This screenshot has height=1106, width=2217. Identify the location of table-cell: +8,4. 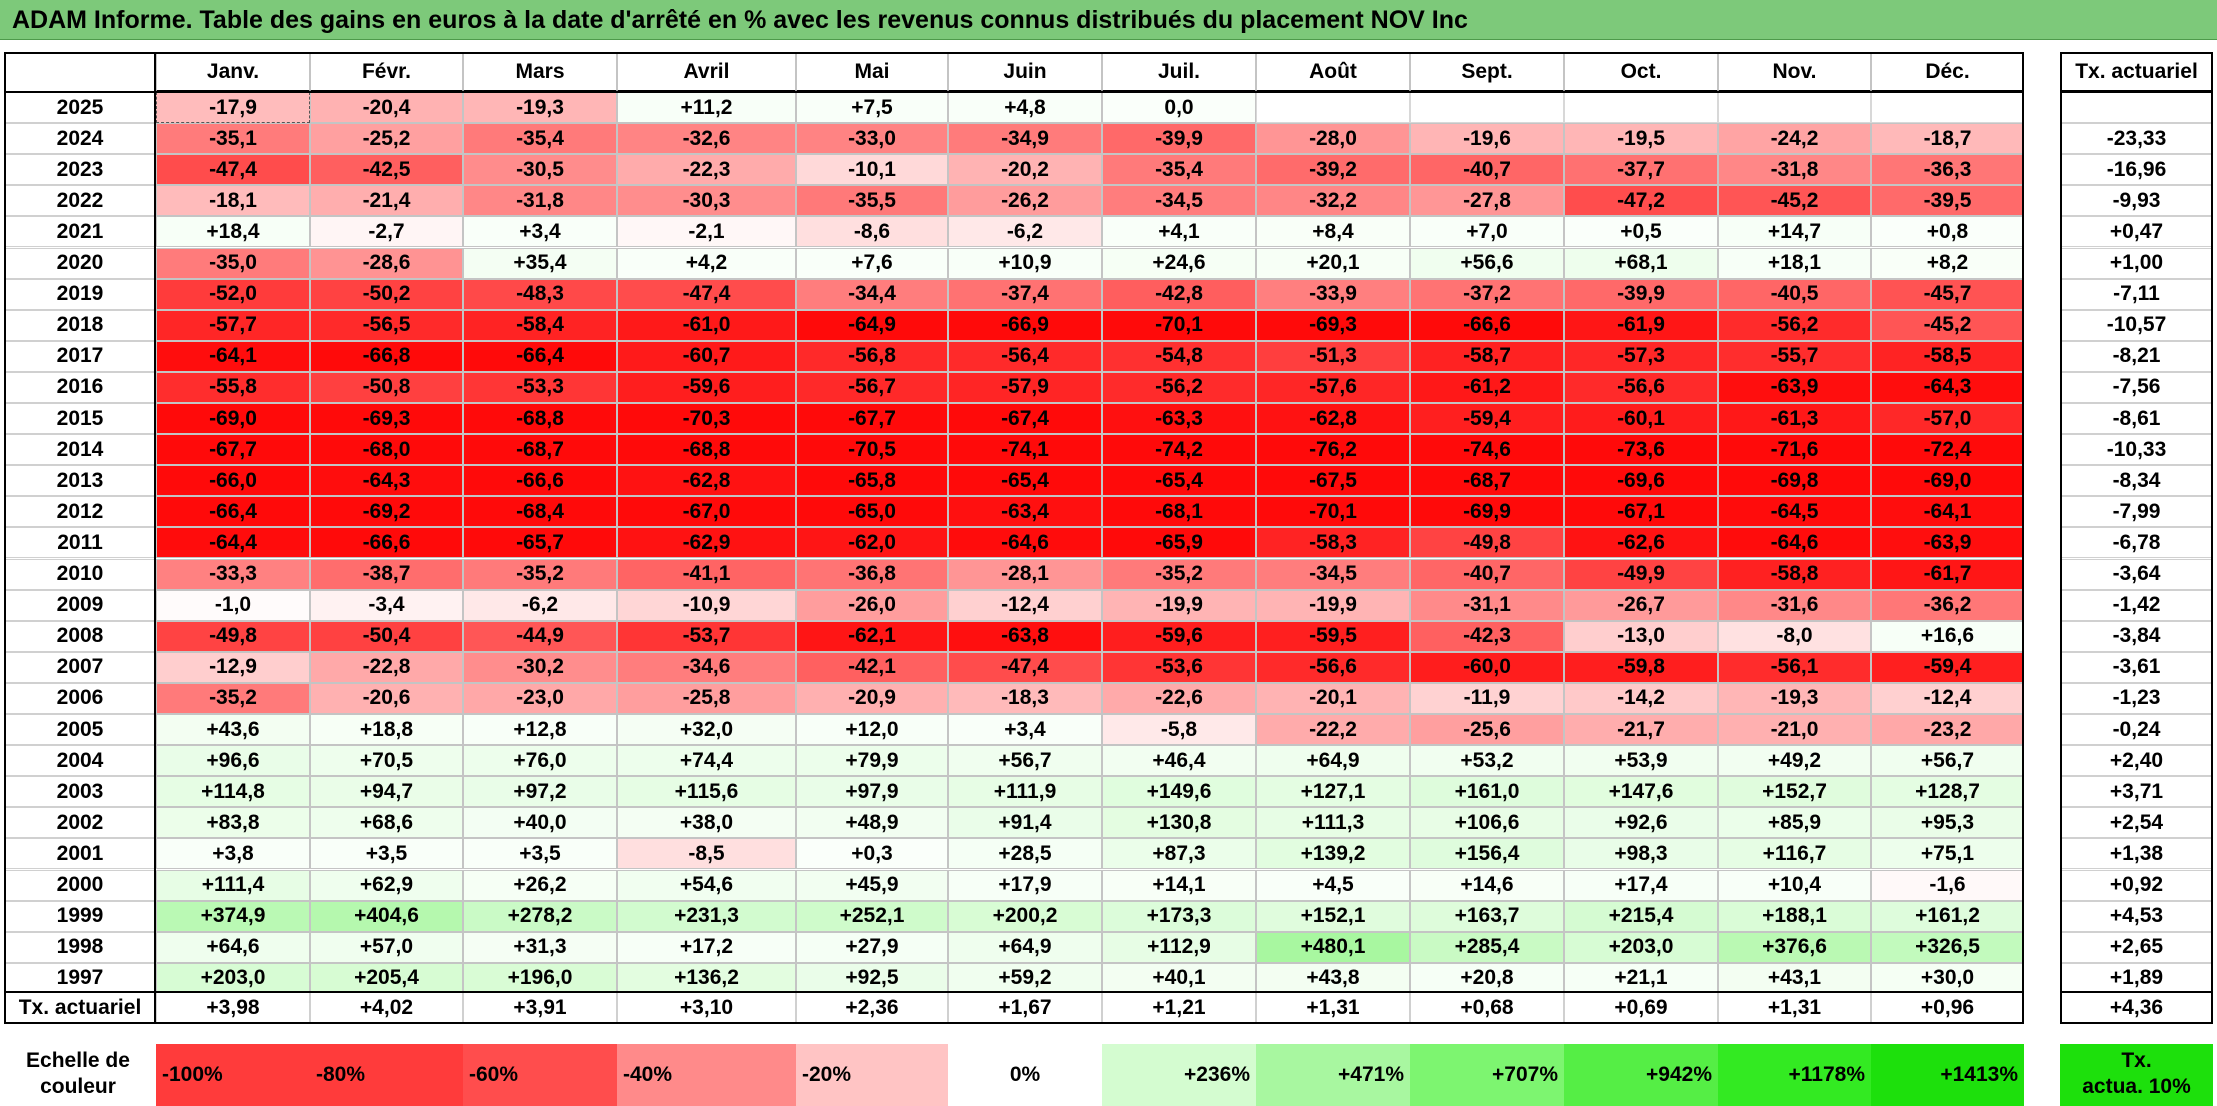
(1333, 232).